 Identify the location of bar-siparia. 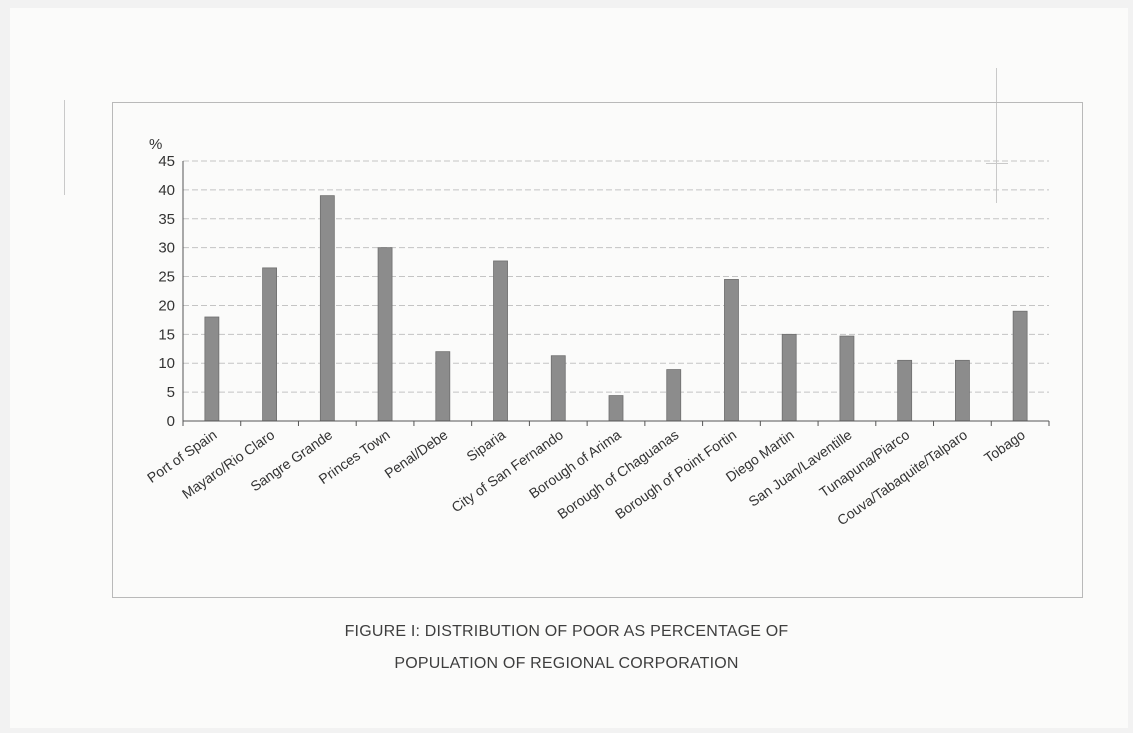
(500, 341).